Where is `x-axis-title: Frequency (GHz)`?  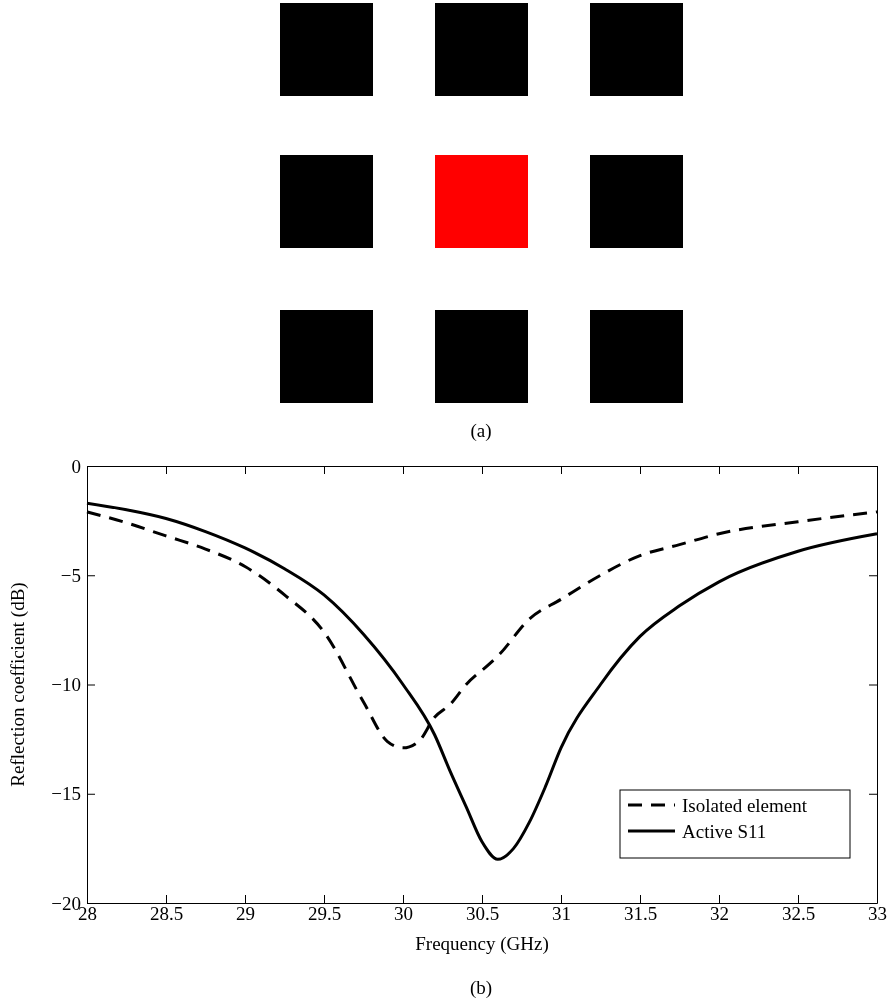
x-axis-title: Frequency (GHz) is located at coordinates (482, 944).